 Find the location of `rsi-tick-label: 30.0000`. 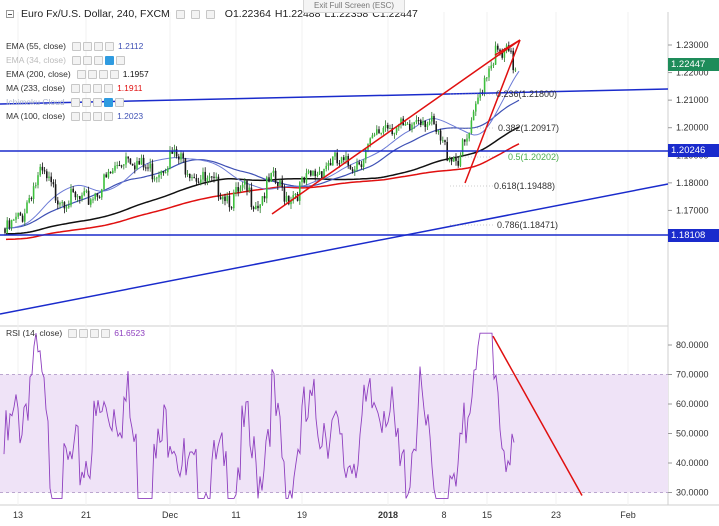

rsi-tick-label: 30.0000 is located at coordinates (692, 493).